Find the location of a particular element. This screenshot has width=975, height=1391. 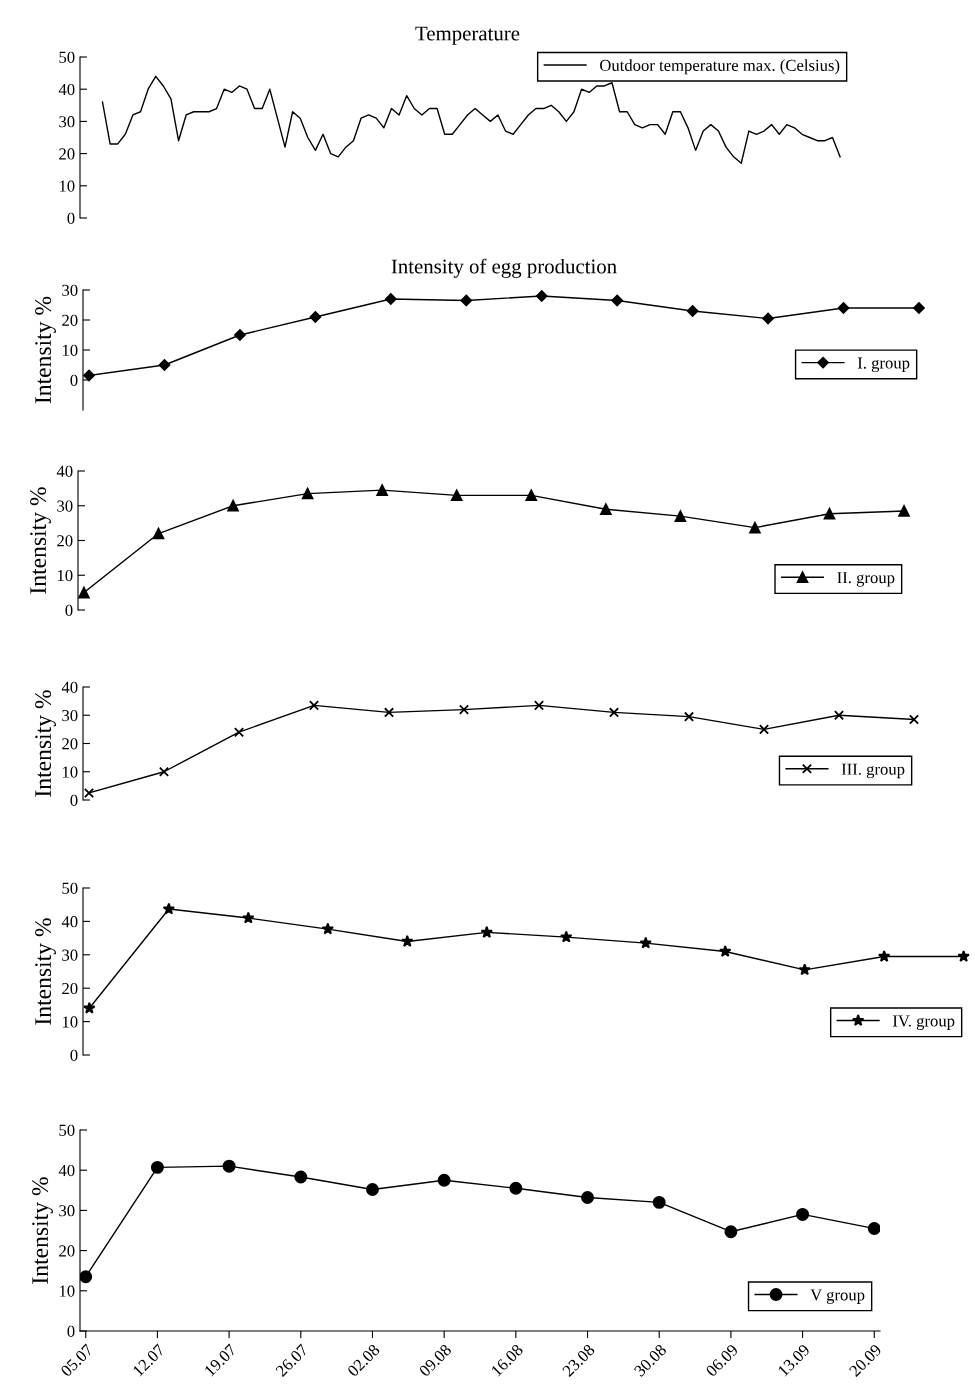

legend-label: IV. group is located at coordinates (923, 1022).